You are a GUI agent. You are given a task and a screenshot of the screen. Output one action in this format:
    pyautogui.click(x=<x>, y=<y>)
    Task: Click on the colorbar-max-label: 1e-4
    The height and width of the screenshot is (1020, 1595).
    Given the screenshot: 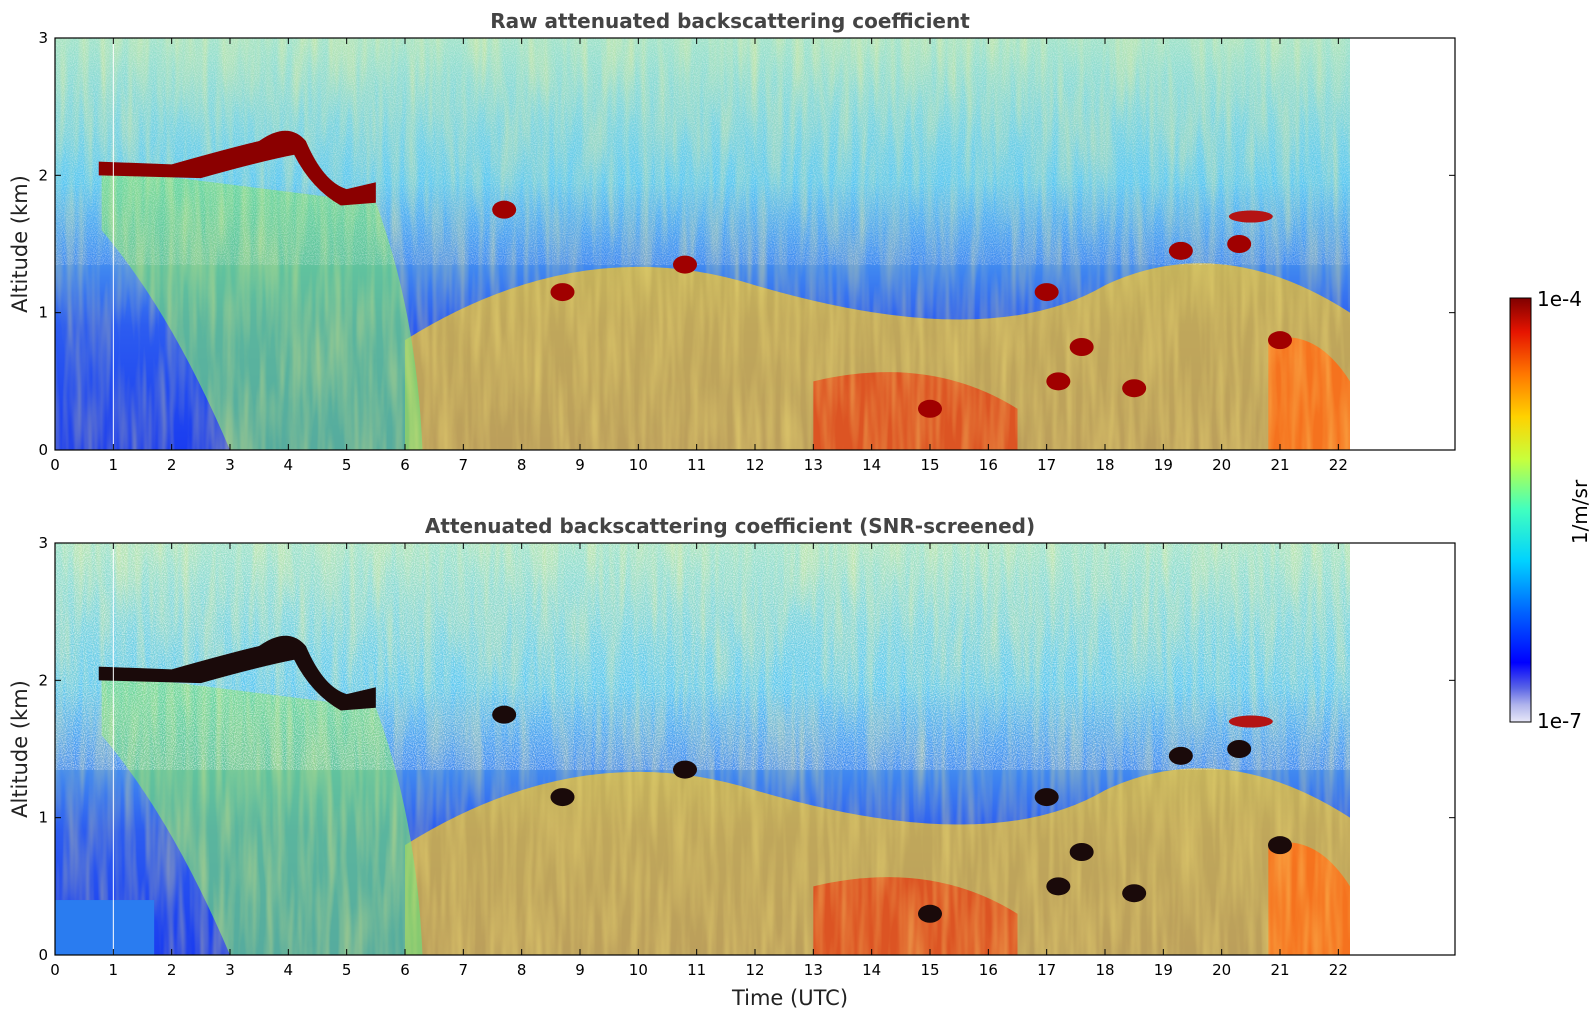 What is the action you would take?
    pyautogui.click(x=1559, y=299)
    